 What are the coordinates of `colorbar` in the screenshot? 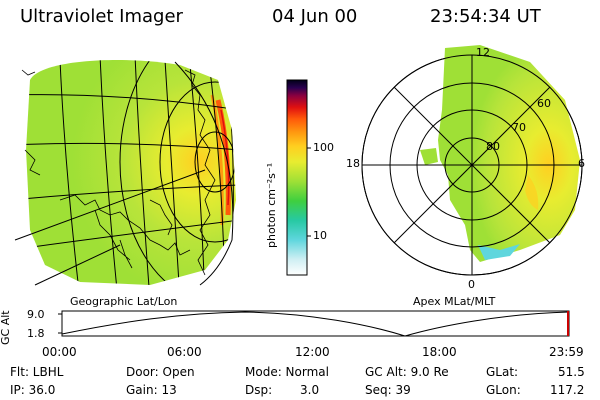 It's located at (298, 177).